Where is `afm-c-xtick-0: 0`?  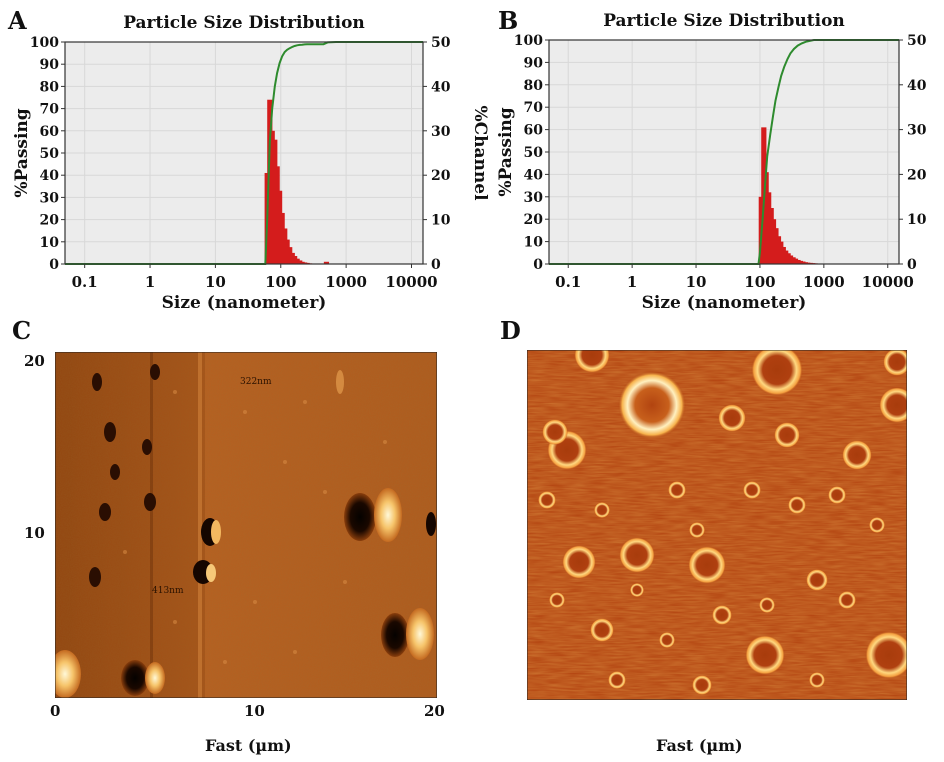 afm-c-xtick-0: 0 is located at coordinates (55, 711).